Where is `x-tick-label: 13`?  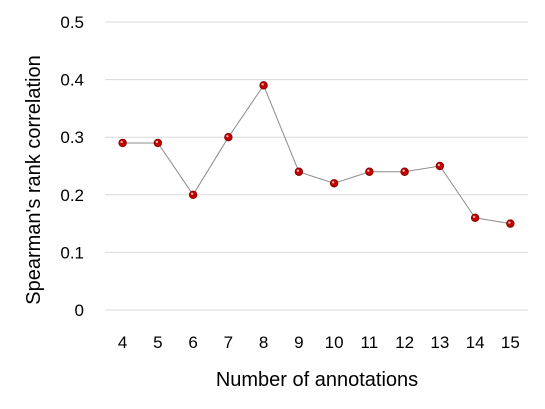
x-tick-label: 13 is located at coordinates (439, 342).